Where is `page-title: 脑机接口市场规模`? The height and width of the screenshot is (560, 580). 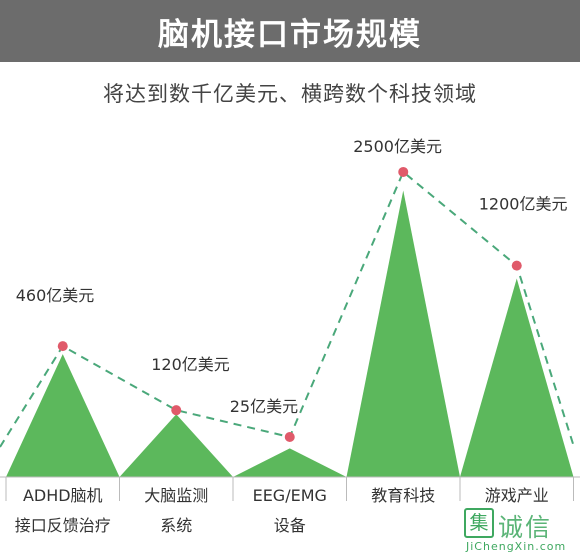 page-title: 脑机接口市场规模 is located at coordinates (290, 34).